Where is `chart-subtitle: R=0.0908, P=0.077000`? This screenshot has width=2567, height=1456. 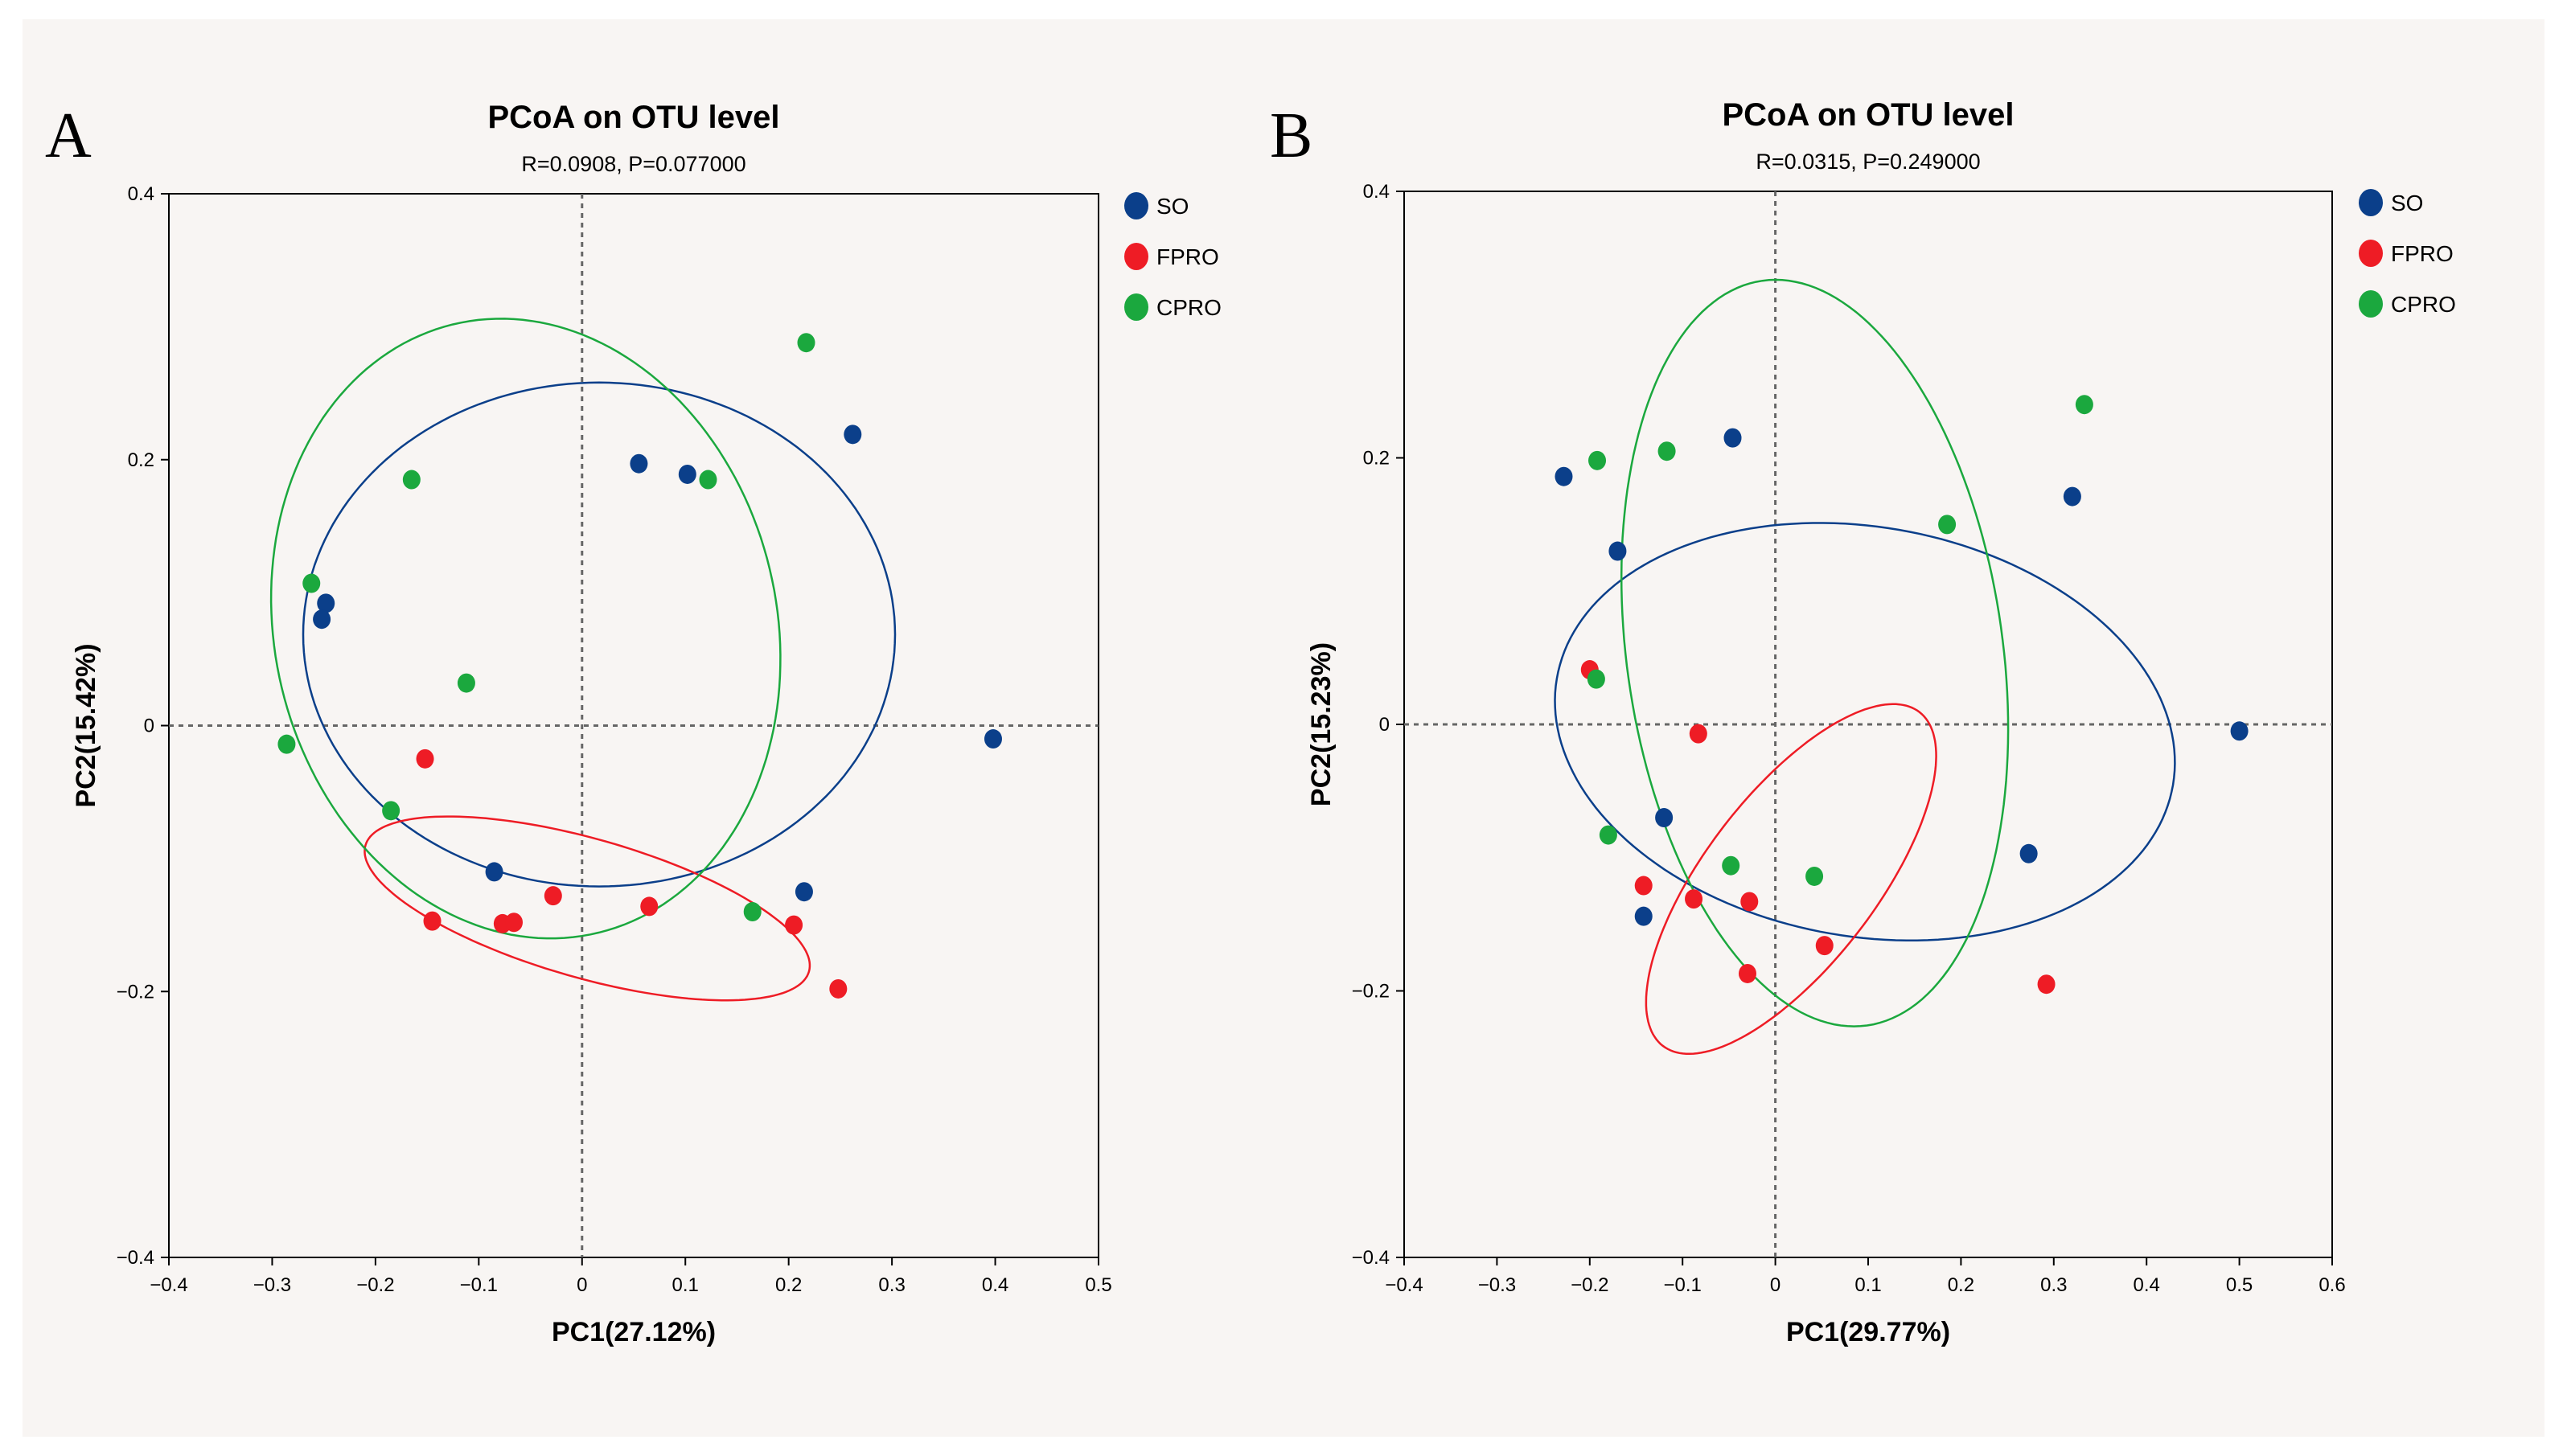 chart-subtitle: R=0.0908, P=0.077000 is located at coordinates (633, 164).